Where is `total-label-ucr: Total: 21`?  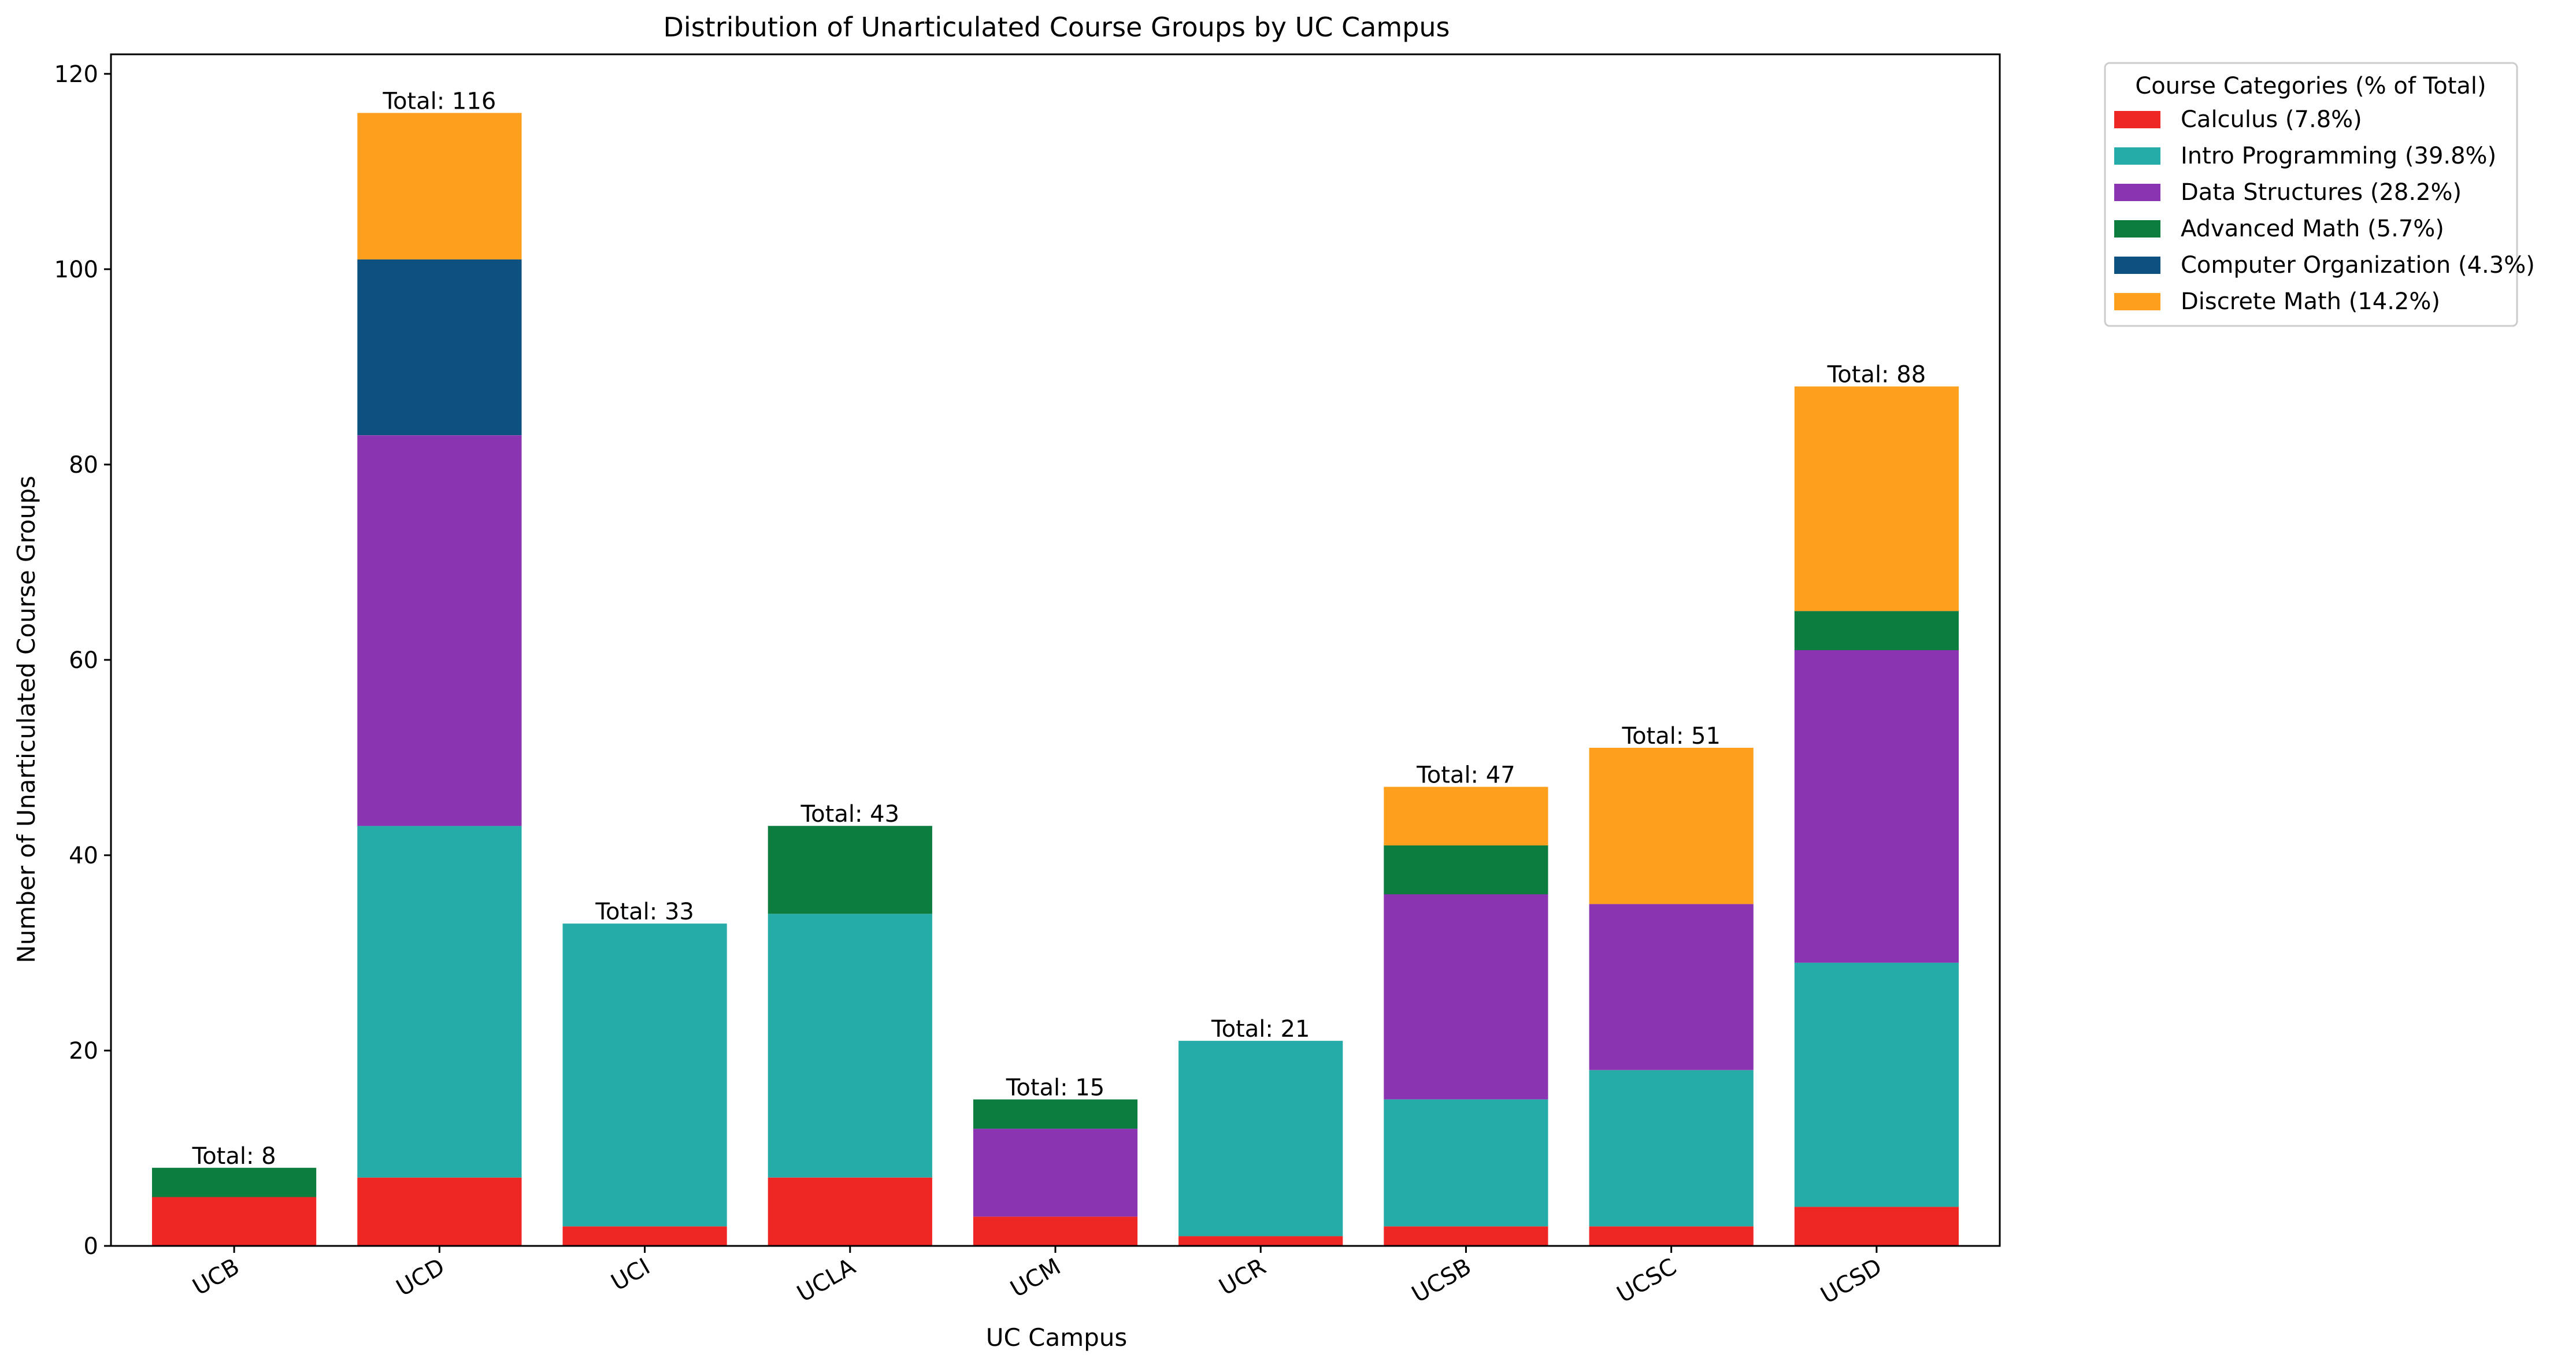 total-label-ucr: Total: 21 is located at coordinates (1260, 1029).